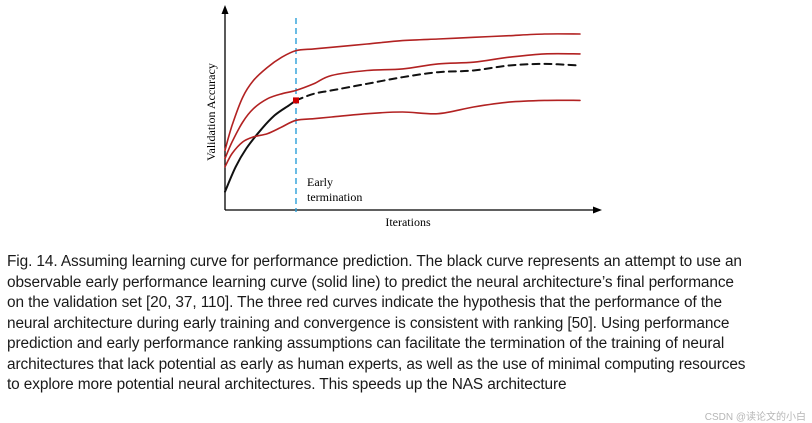 The image size is (812, 423). What do you see at coordinates (260, 146) in the screenshot?
I see `series-black-observed` at bounding box center [260, 146].